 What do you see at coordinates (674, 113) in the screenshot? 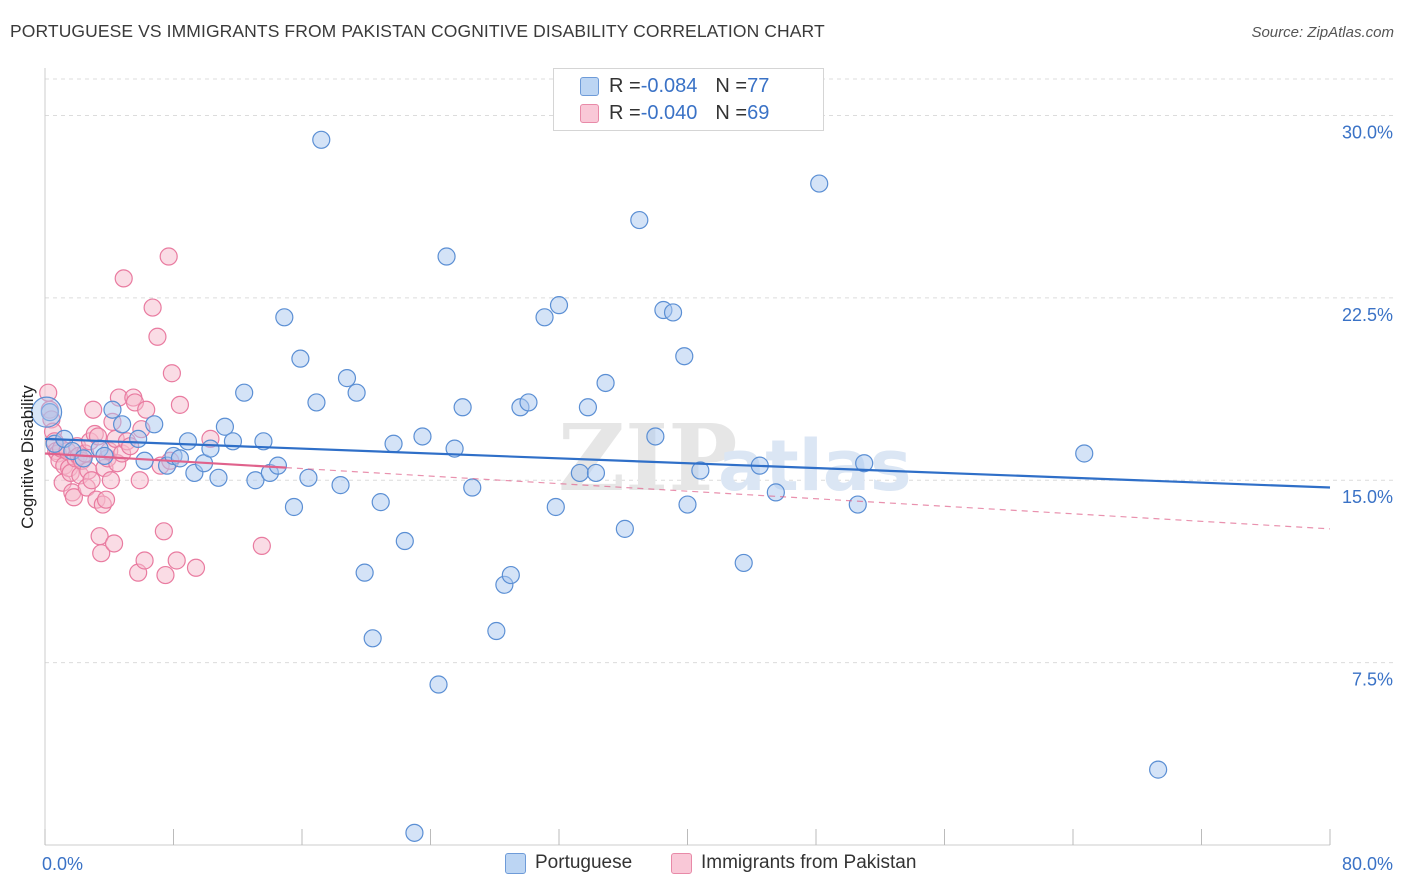
I see `legend-row-pakistan: R = -0.040 N = 69` at bounding box center [674, 113].